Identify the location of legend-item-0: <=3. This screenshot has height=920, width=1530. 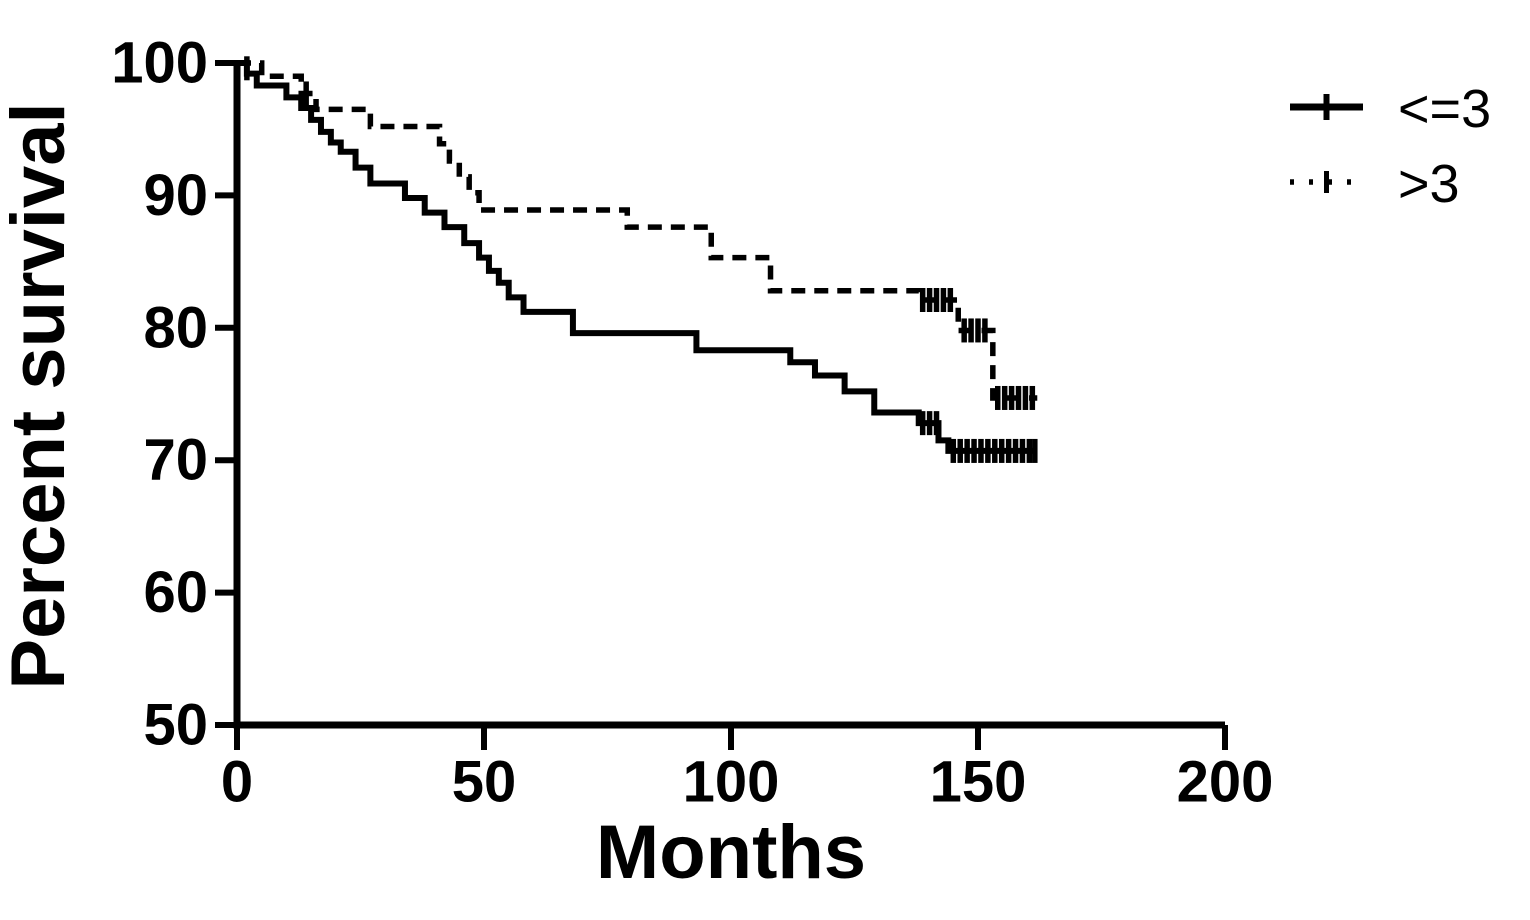
(1390, 109).